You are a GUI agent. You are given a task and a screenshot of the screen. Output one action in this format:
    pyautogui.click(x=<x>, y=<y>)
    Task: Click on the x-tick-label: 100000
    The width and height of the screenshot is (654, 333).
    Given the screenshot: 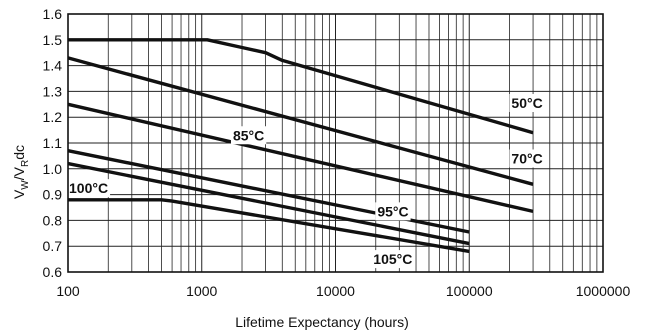 What is the action you would take?
    pyautogui.click(x=469, y=291)
    